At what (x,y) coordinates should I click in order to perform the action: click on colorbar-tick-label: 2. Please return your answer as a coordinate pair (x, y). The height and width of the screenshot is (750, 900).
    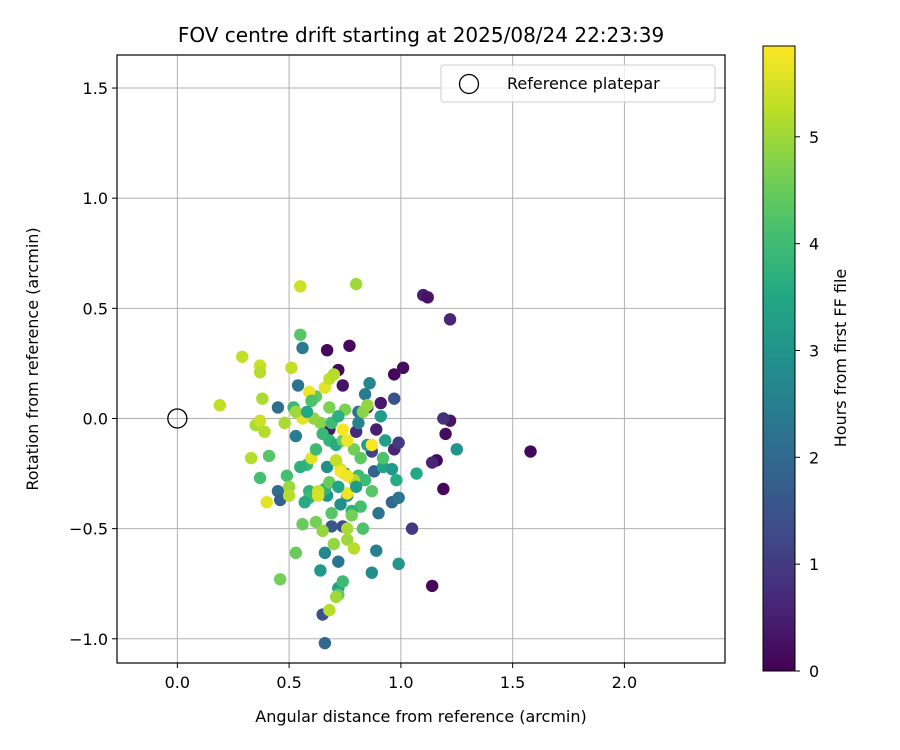
    Looking at the image, I should click on (814, 457).